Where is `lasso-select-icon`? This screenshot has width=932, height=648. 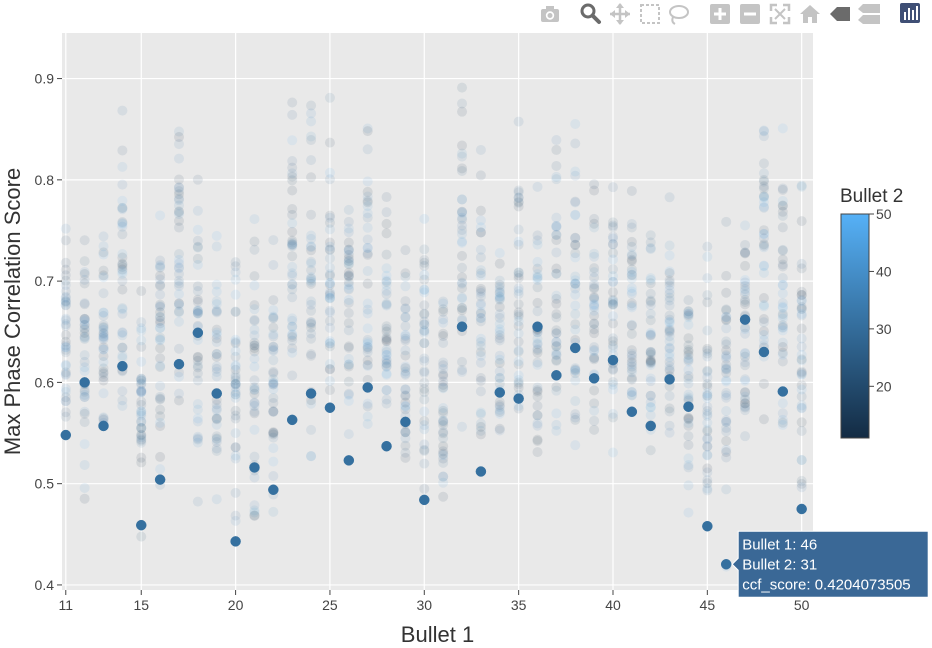
lasso-select-icon is located at coordinates (679, 15).